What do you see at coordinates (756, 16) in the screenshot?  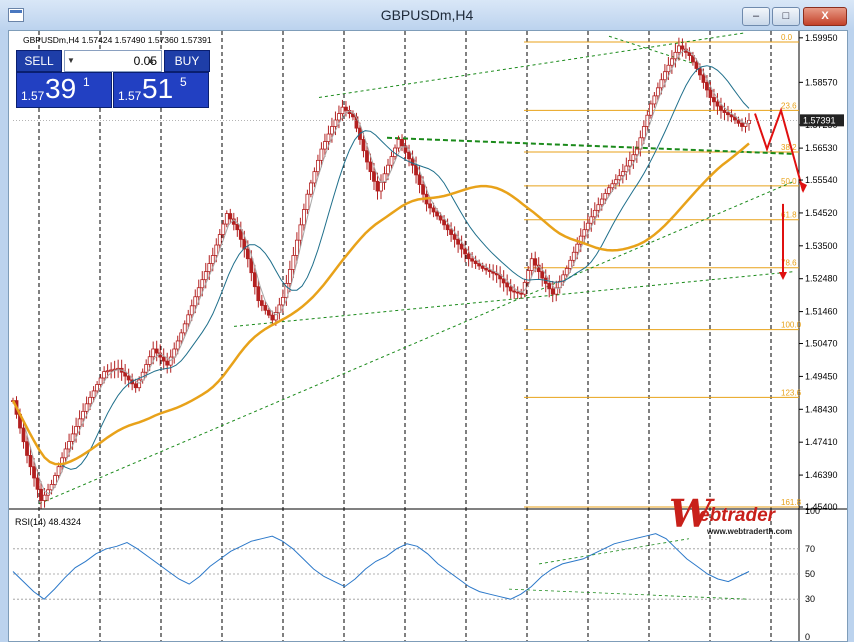 I see `minimize-button: –` at bounding box center [756, 16].